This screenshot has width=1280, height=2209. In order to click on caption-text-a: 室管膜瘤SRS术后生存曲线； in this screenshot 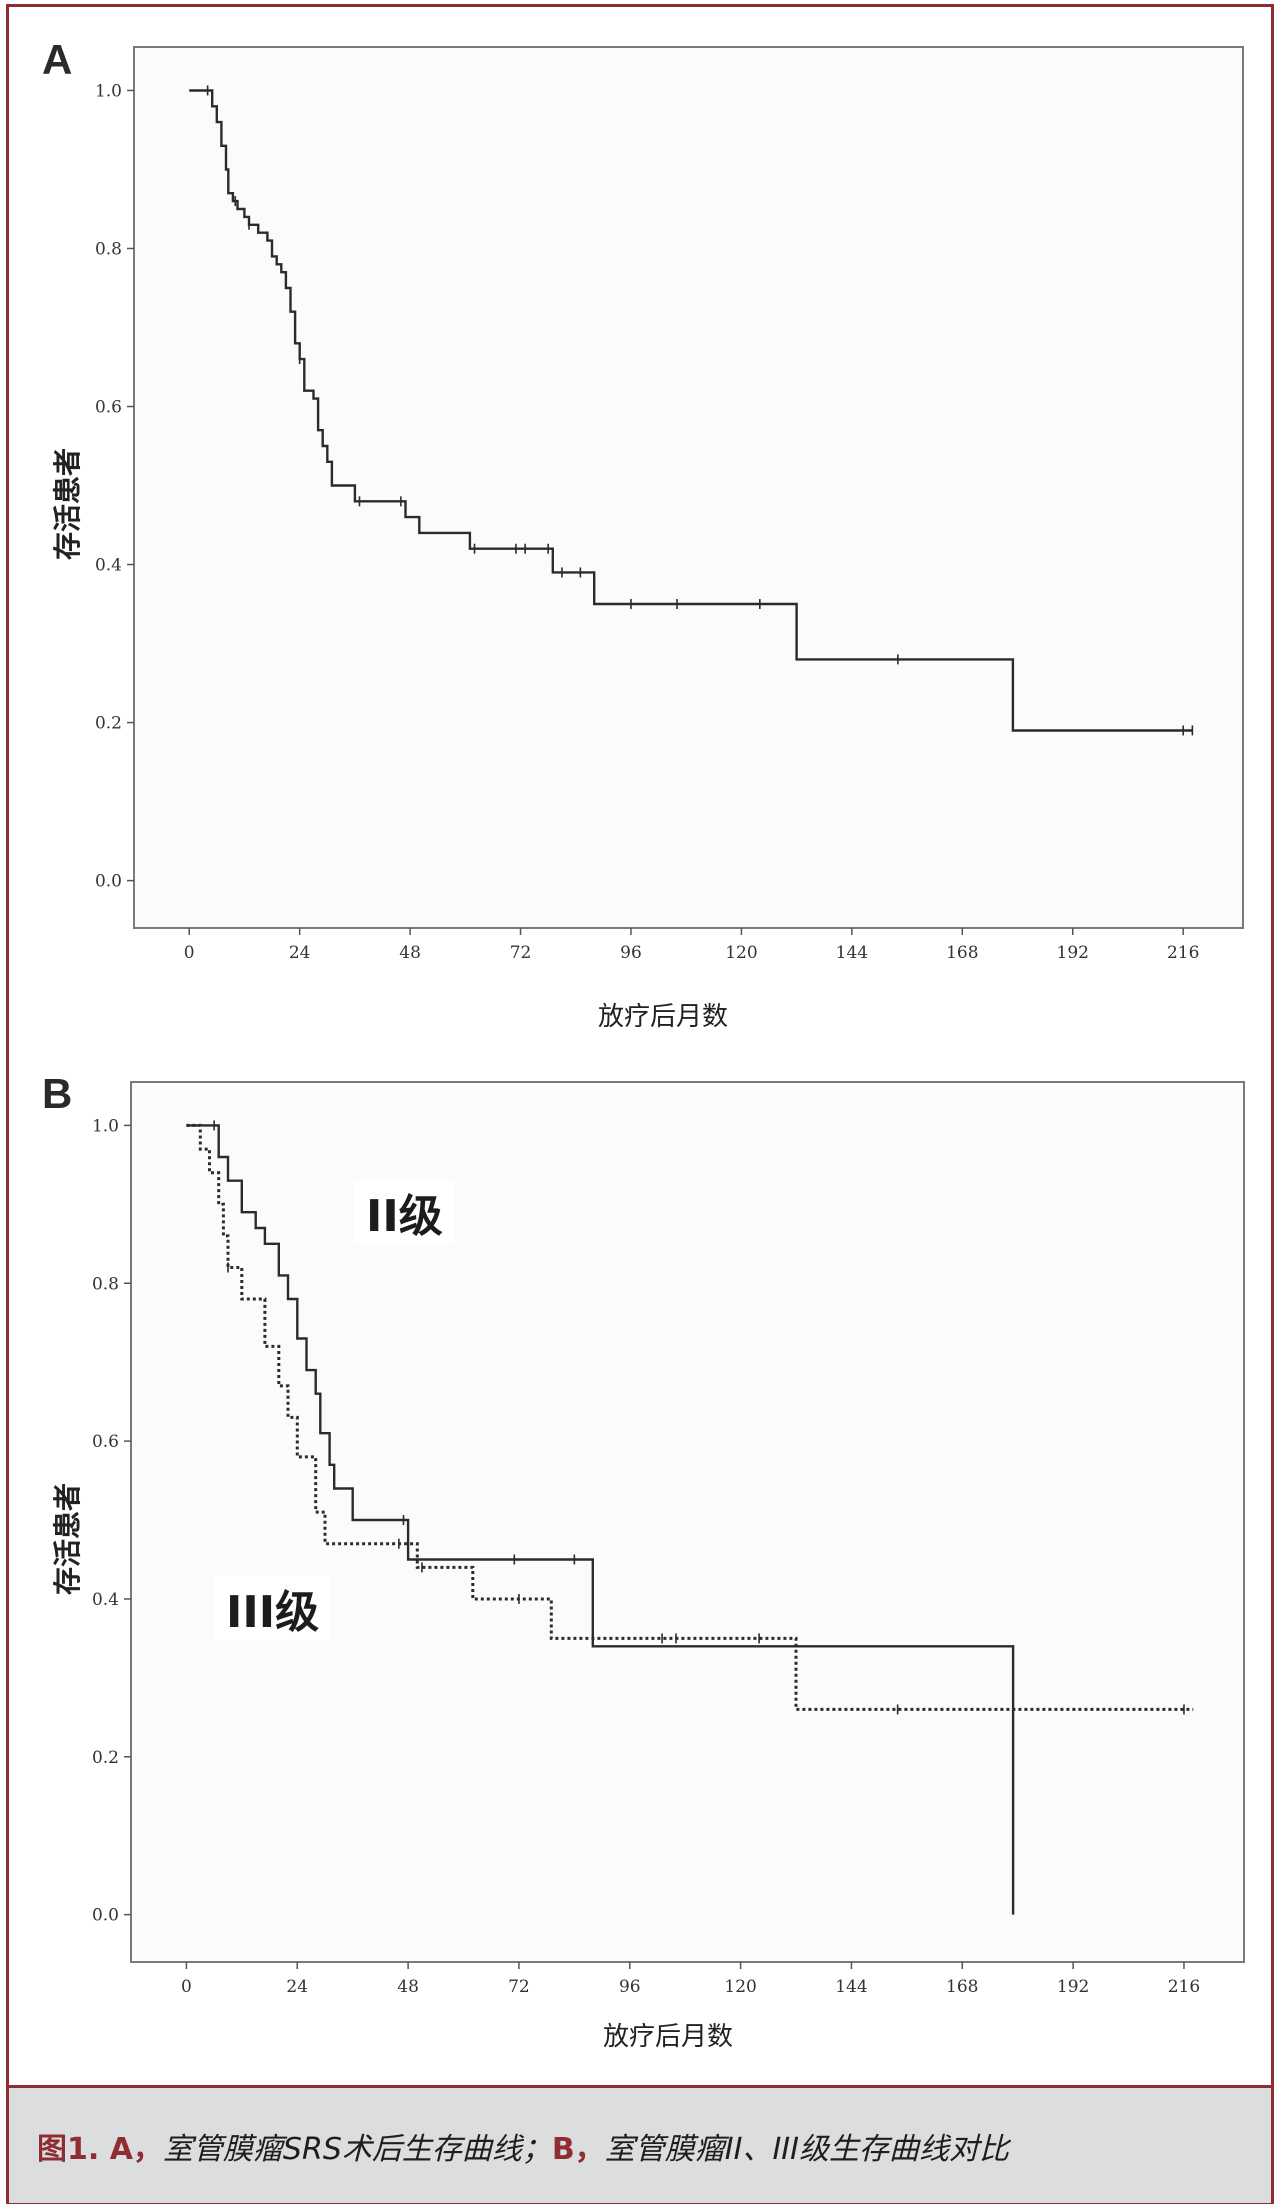, I will do `click(357, 2149)`.